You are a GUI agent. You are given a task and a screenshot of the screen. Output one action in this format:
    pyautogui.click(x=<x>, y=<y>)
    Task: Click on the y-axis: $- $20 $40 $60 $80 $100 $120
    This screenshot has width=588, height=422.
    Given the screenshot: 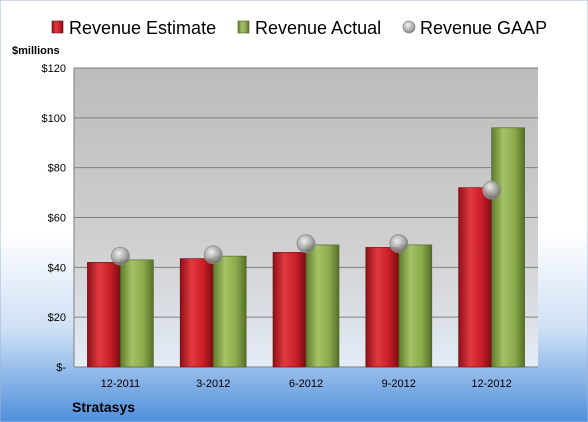 What is the action you would take?
    pyautogui.click(x=58, y=218)
    